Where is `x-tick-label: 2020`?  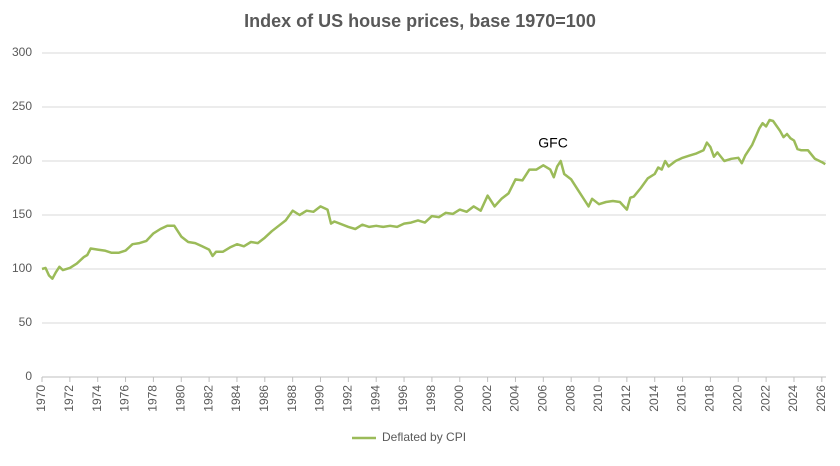 x-tick-label: 2020 is located at coordinates (737, 398).